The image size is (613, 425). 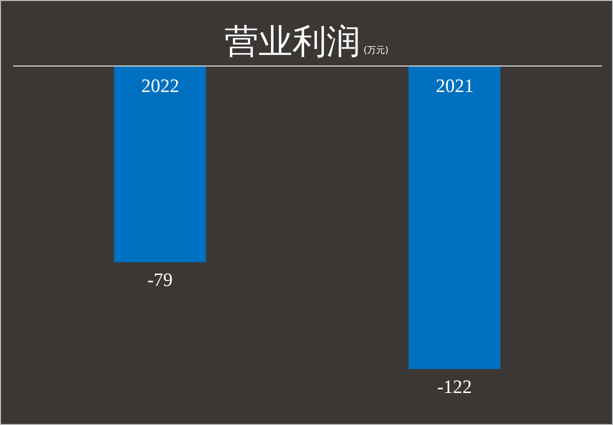 I want to click on chart-subtitle: (万元), so click(x=376, y=51).